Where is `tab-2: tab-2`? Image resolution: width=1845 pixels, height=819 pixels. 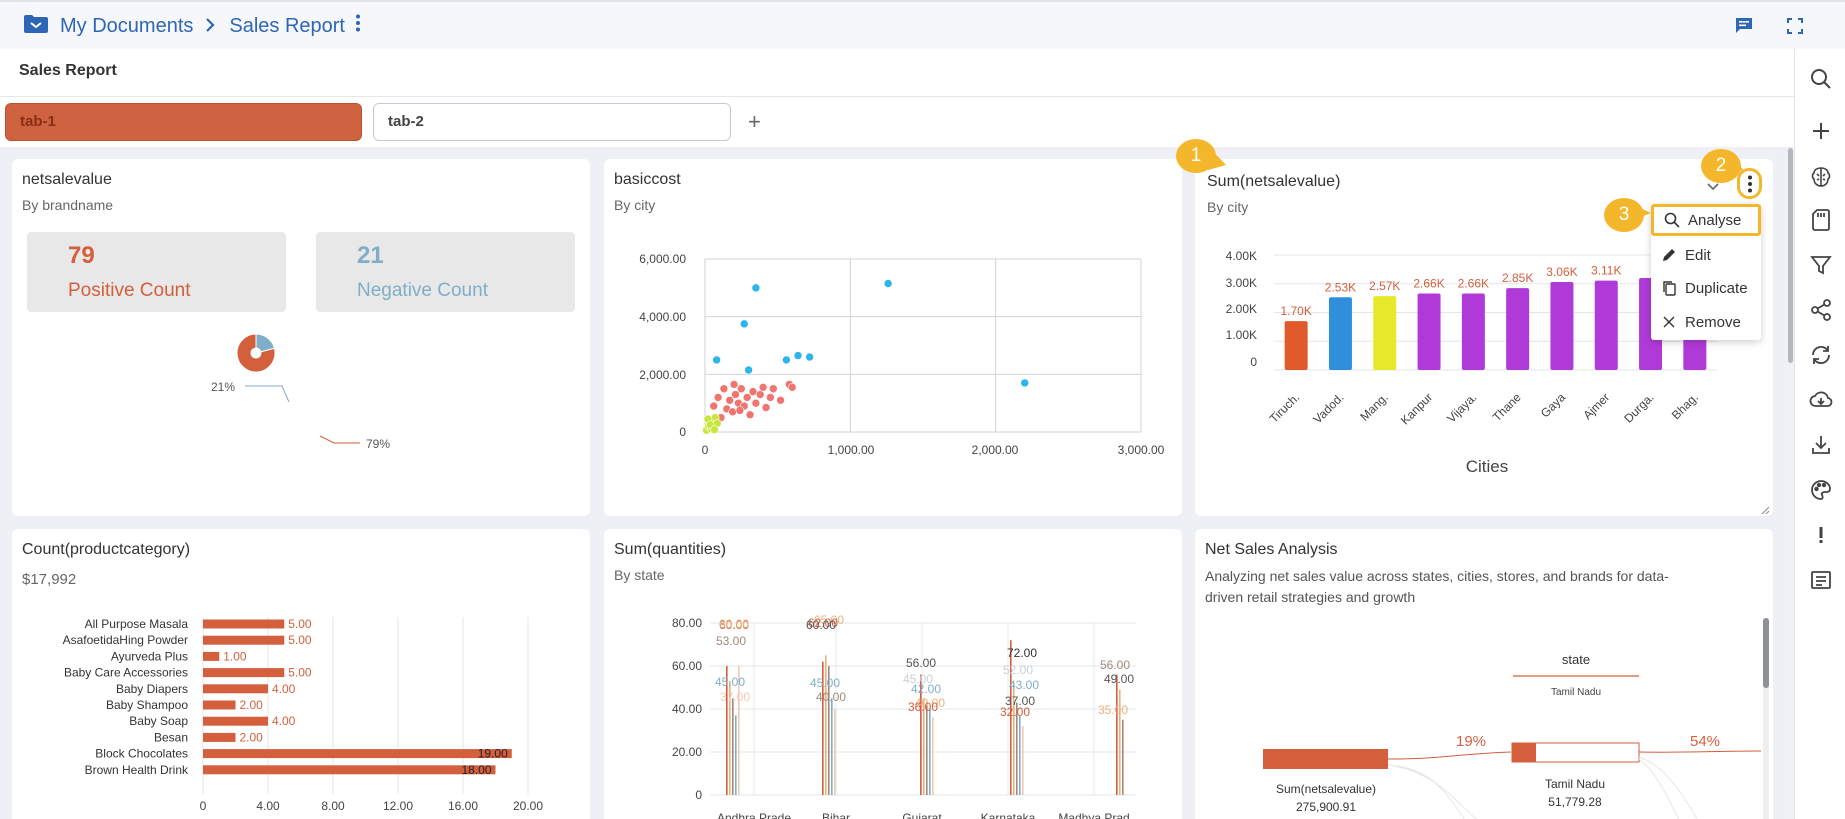
tab-2: tab-2 is located at coordinates (552, 122).